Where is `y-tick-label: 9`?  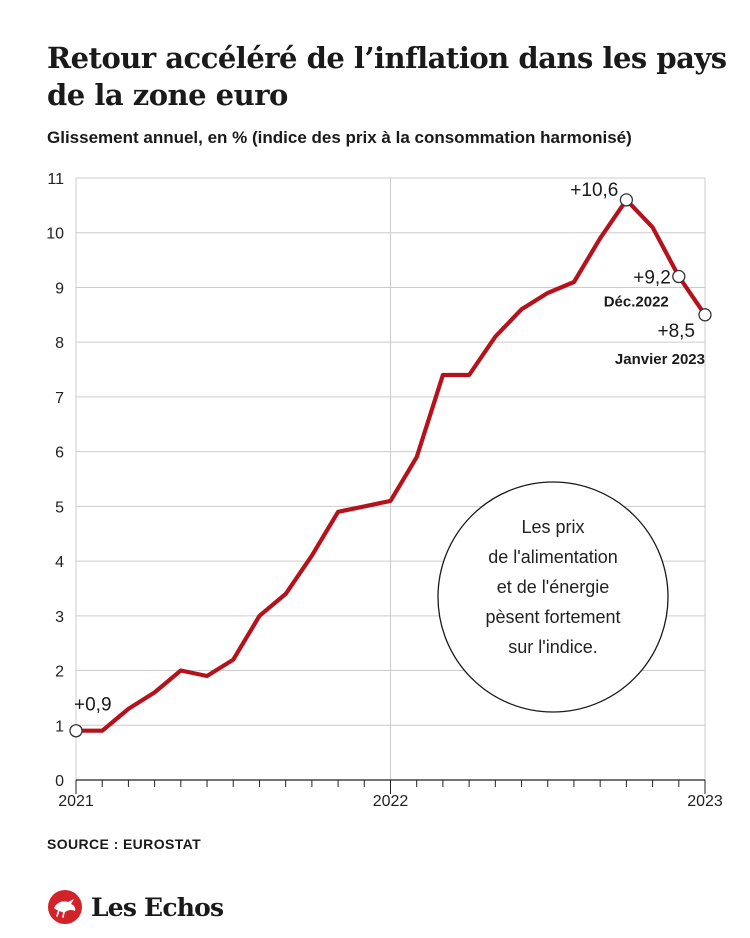
y-tick-label: 9 is located at coordinates (59, 288).